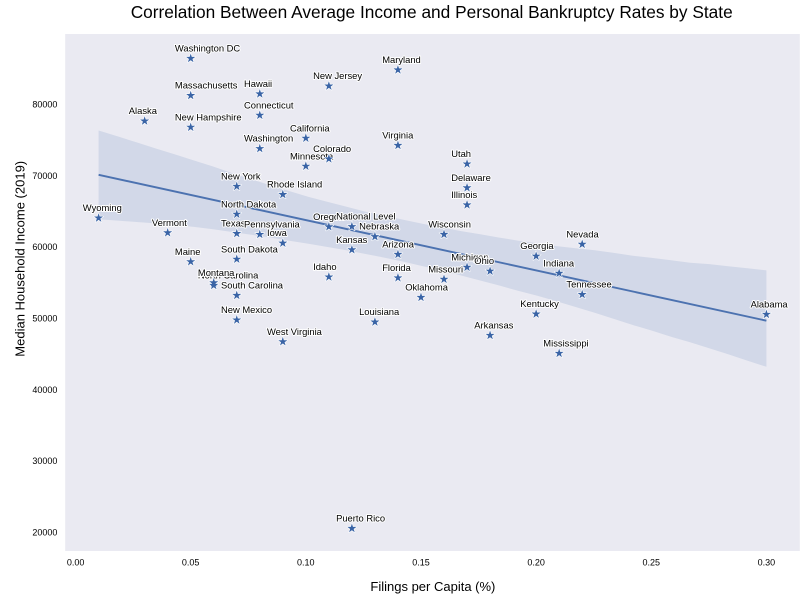 The width and height of the screenshot is (806, 600). I want to click on svg-text: 60000, so click(44, 247).